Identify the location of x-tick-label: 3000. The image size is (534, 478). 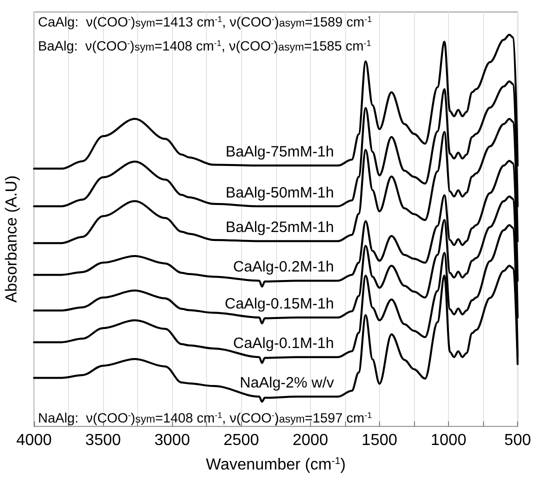
(172, 440).